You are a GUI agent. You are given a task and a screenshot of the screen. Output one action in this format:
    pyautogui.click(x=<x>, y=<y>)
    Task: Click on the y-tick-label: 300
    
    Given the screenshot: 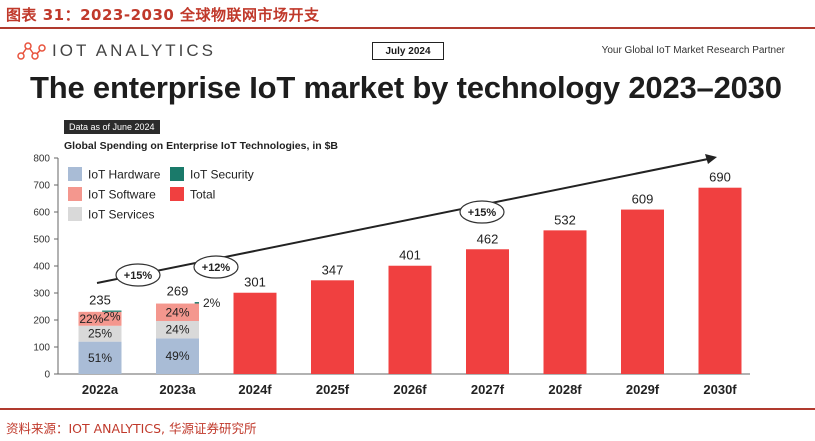 What is the action you would take?
    pyautogui.click(x=41, y=294)
    